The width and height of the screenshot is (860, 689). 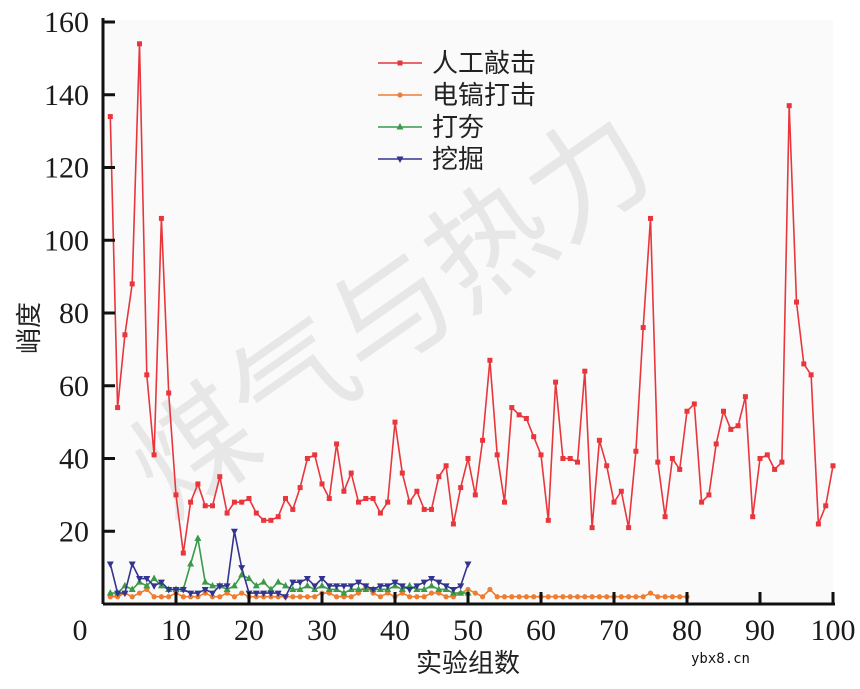 I want to click on site-watermark: ybx8.cn, so click(x=720, y=659).